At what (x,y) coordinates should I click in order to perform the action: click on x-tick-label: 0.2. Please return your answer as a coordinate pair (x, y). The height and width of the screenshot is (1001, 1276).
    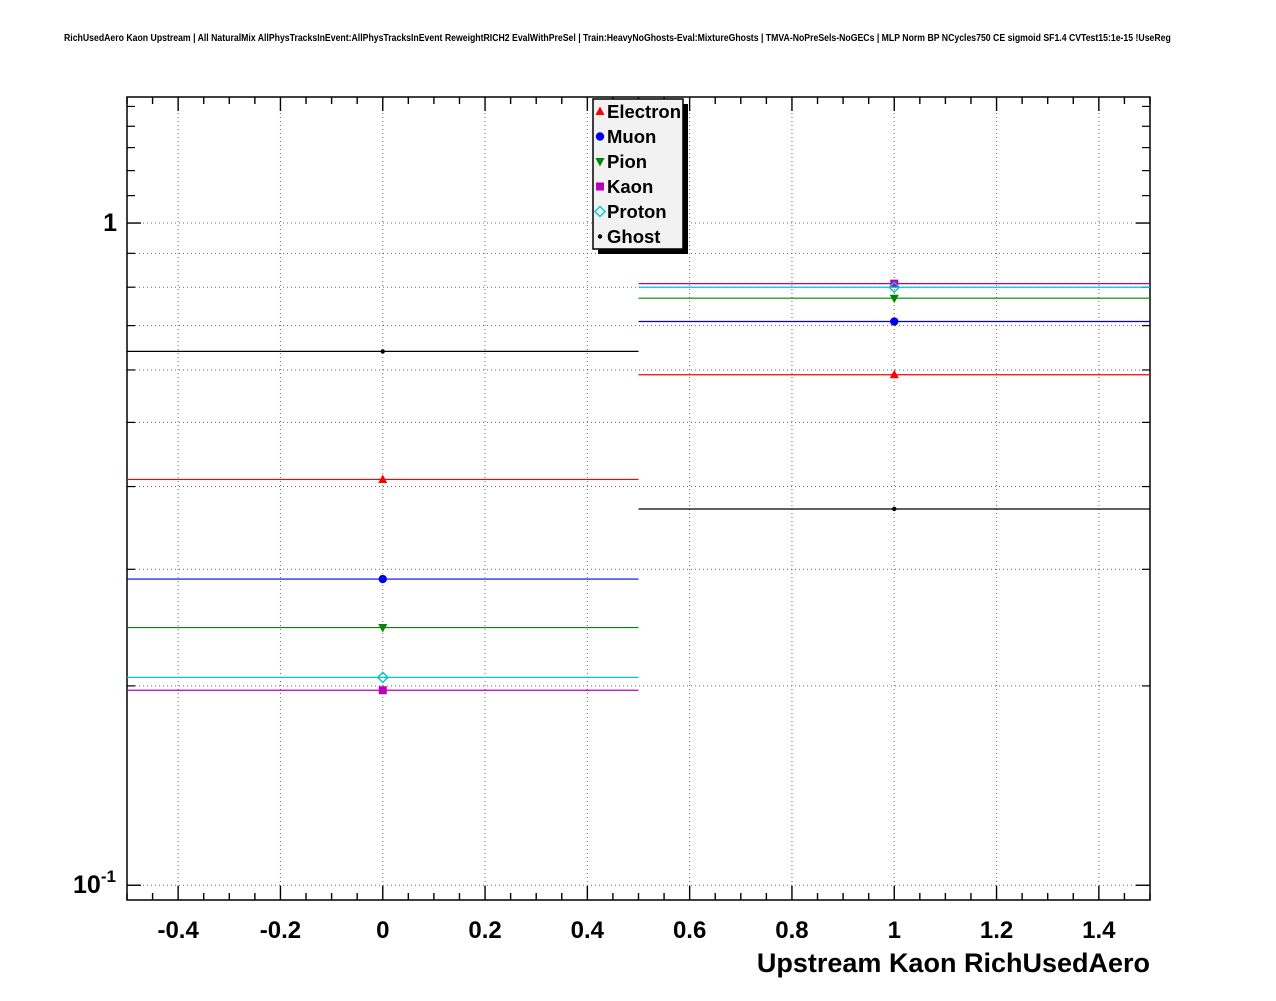
    Looking at the image, I should click on (484, 930).